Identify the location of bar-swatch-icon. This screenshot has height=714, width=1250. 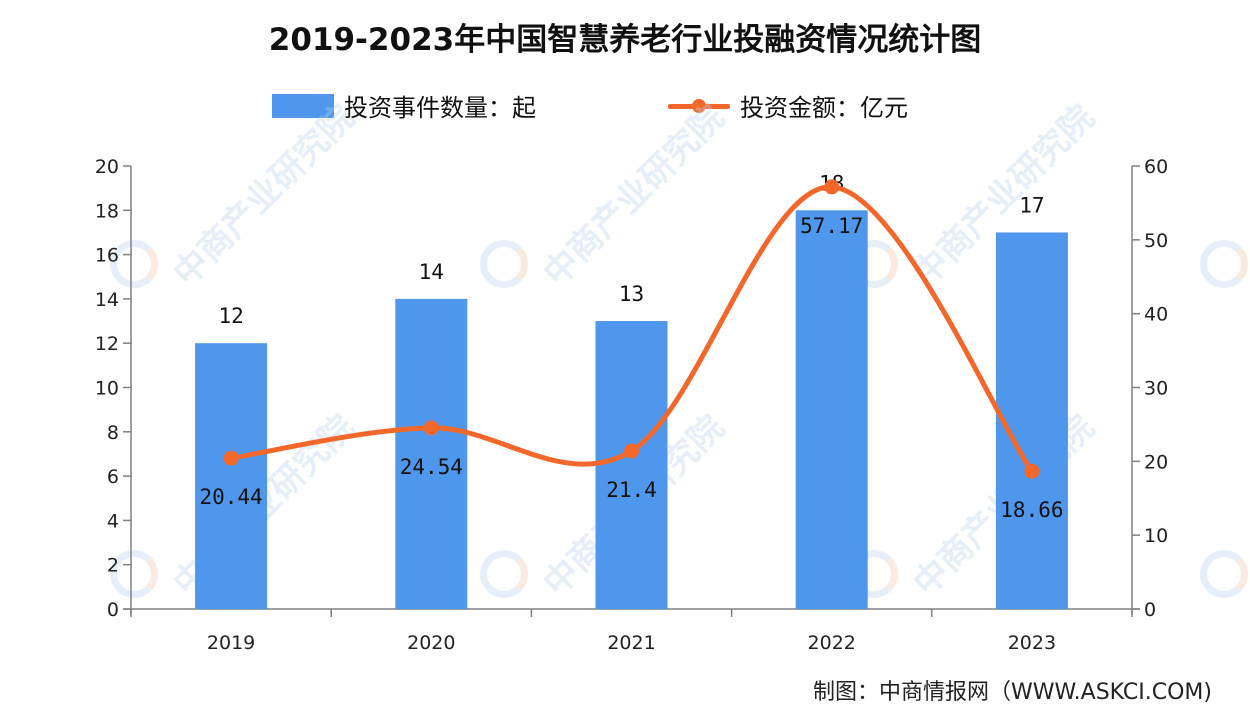
(303, 105).